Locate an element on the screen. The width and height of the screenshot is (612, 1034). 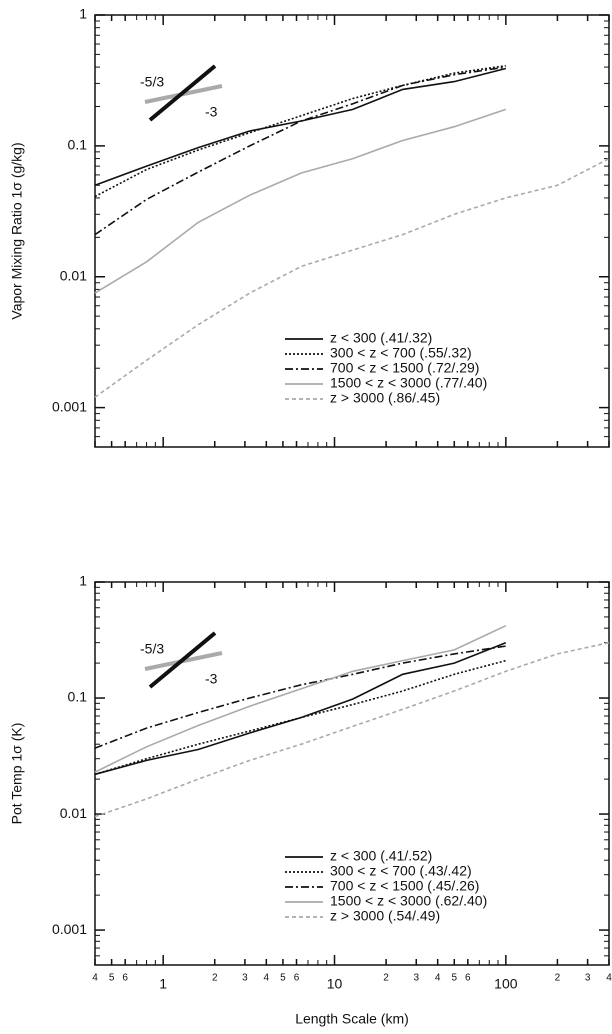
x-tick-label: 100 is located at coordinates (506, 984).